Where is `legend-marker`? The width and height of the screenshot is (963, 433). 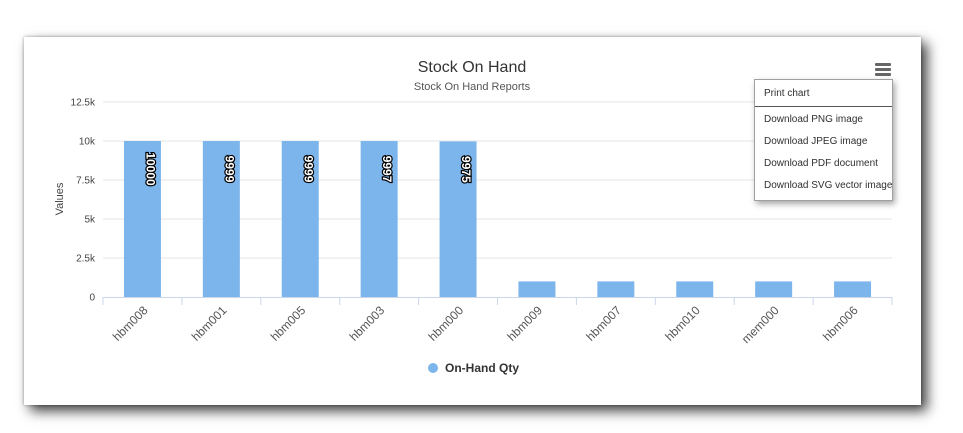
legend-marker is located at coordinates (433, 368).